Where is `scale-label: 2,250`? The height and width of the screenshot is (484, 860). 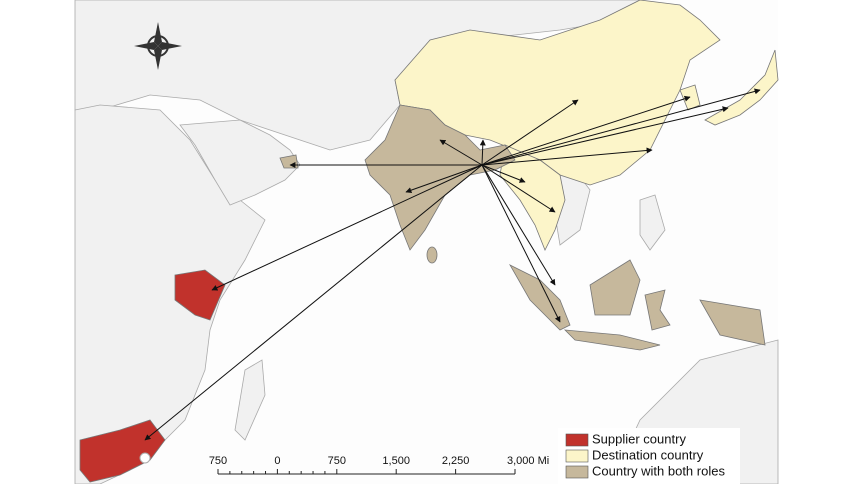 scale-label: 2,250 is located at coordinates (456, 461).